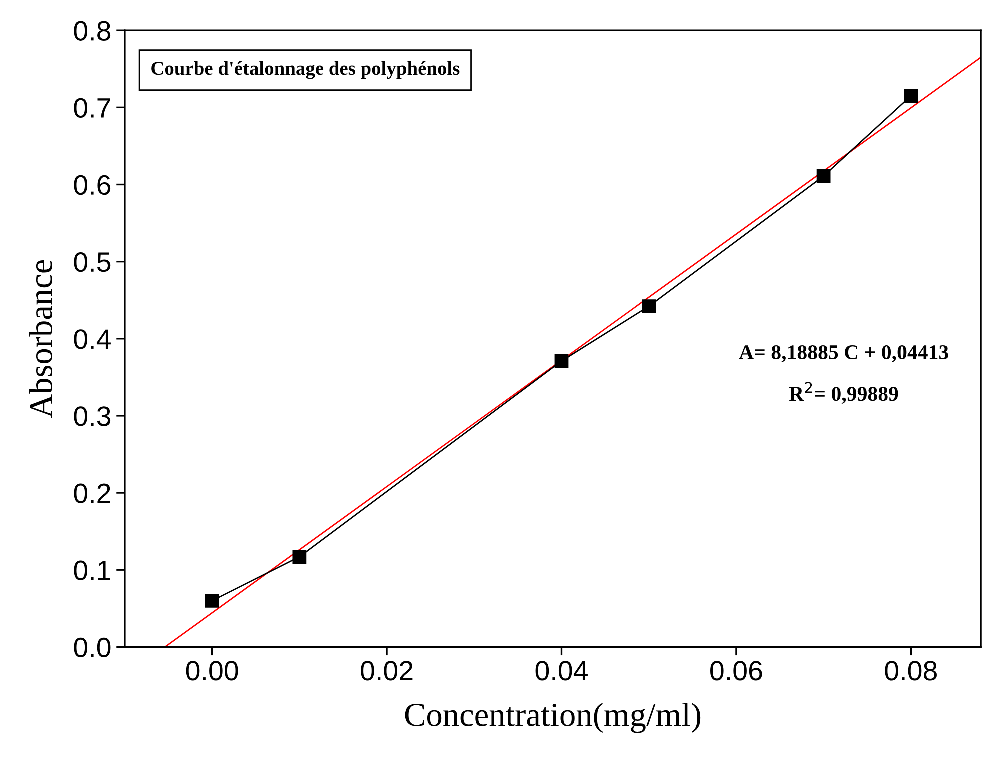 This screenshot has width=984, height=765. I want to click on annotation: R$^{2}$= 0,99889, so click(843, 393).